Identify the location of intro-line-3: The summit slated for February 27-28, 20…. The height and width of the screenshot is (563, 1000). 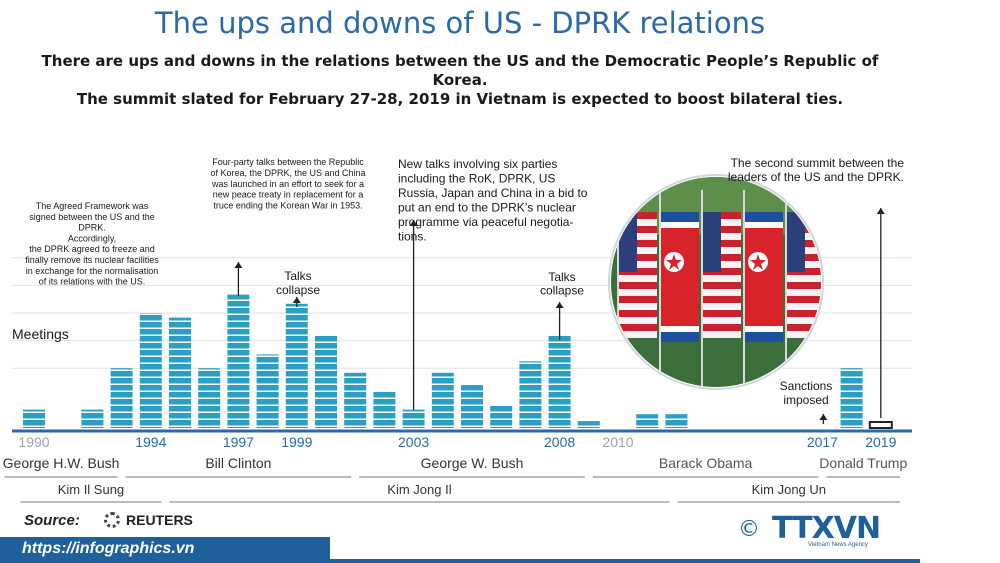
(460, 99).